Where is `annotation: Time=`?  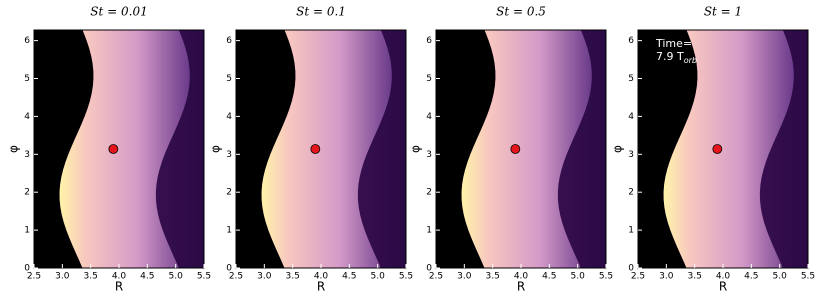
annotation: Time= is located at coordinates (673, 43).